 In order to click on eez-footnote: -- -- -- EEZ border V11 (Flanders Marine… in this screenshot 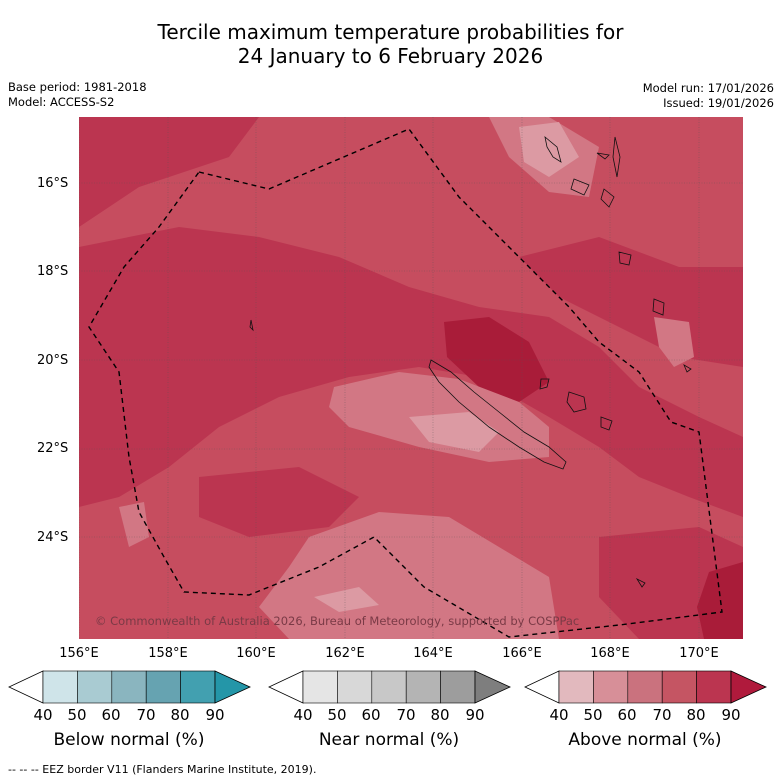, I will do `click(162, 769)`.